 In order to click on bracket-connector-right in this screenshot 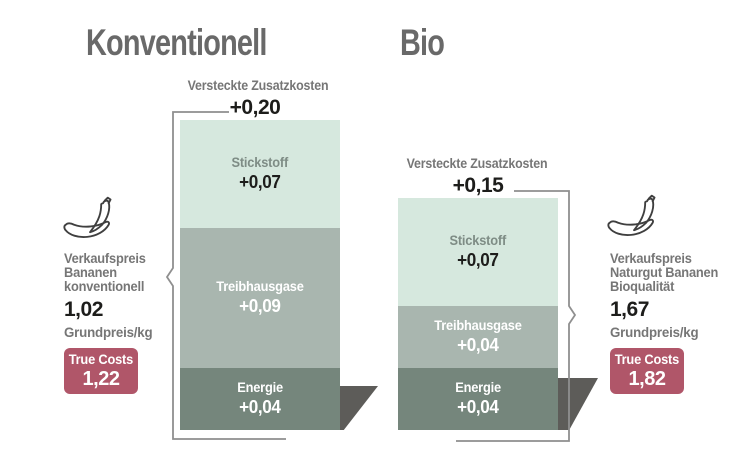, I will do `click(516, 316)`.